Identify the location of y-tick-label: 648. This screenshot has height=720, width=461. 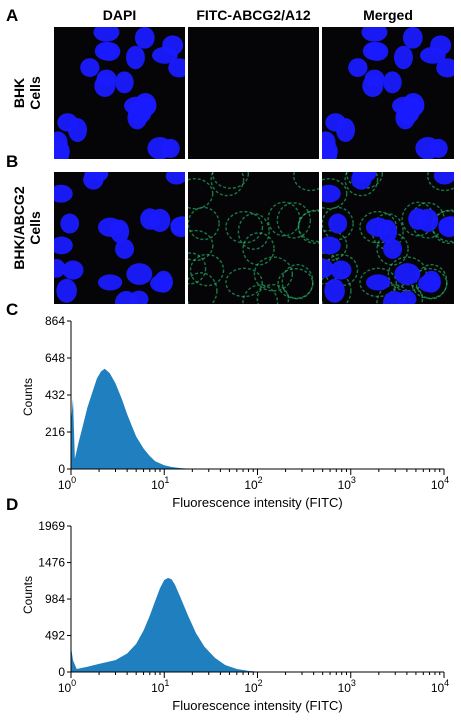
(55, 358).